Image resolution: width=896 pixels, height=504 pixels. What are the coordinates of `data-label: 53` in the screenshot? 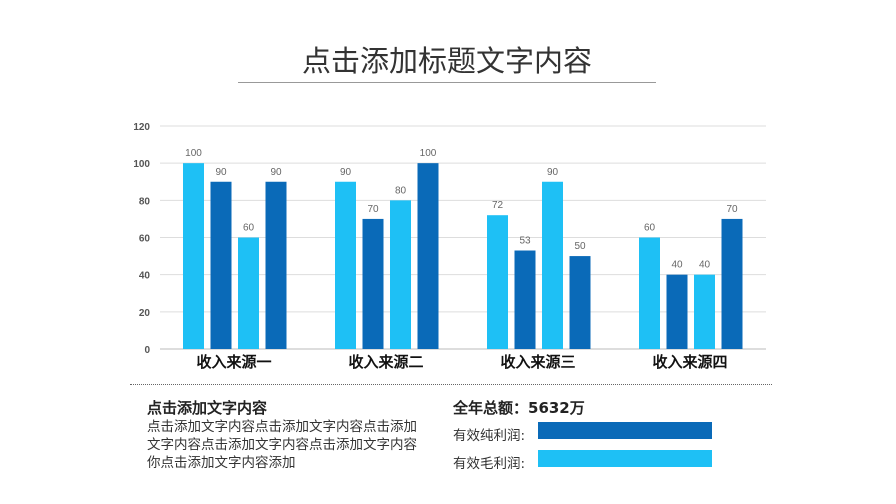 It's located at (525, 241).